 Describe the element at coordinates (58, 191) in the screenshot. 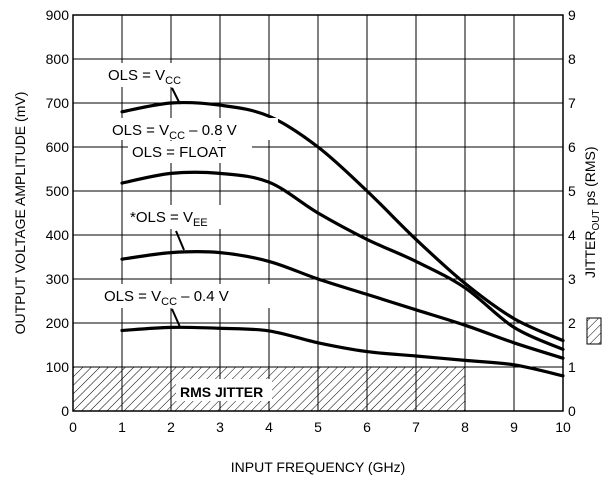

I see `y-tick-label-5: 500` at that location.